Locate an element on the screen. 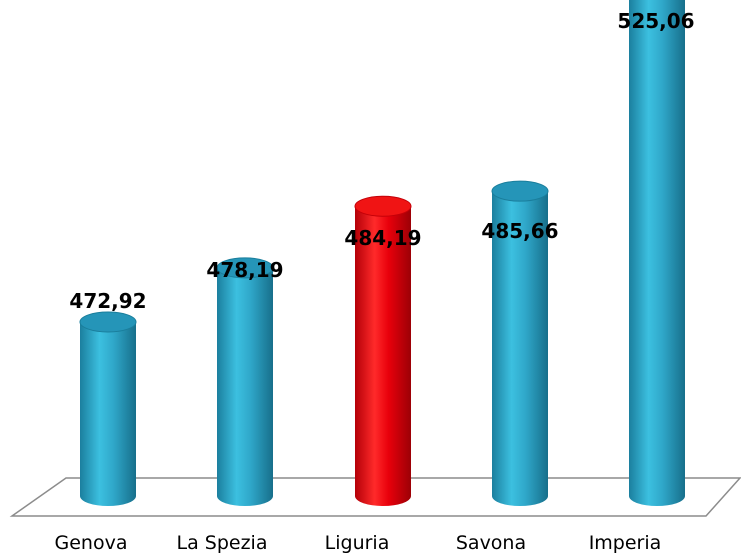 Image resolution: width=741 pixels, height=555 pixels. bar-top-savona is located at coordinates (520, 191).